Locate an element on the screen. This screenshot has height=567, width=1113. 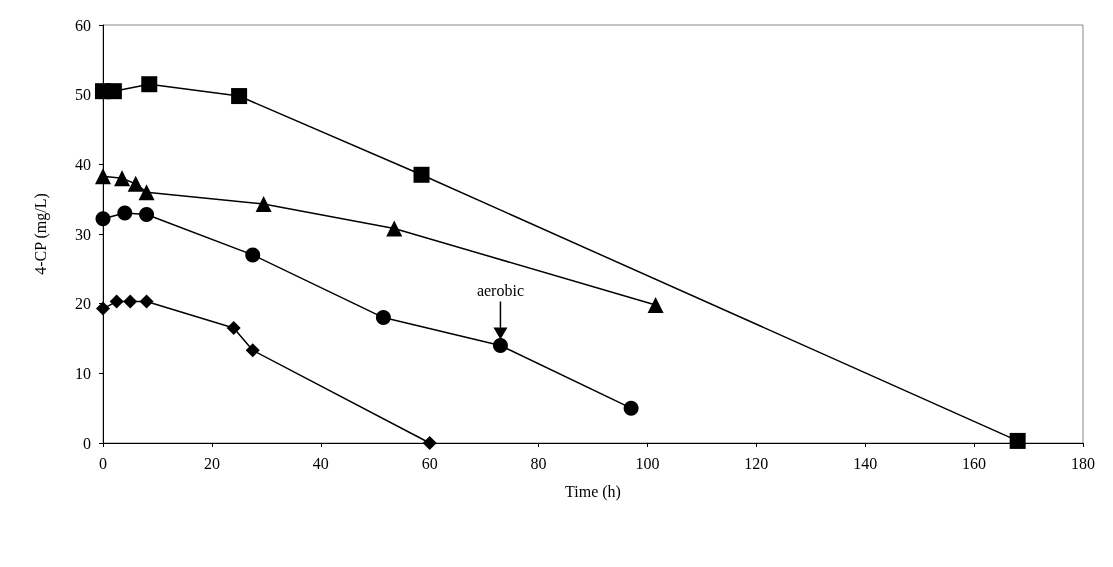
x-tick-label: 60 is located at coordinates (429, 463).